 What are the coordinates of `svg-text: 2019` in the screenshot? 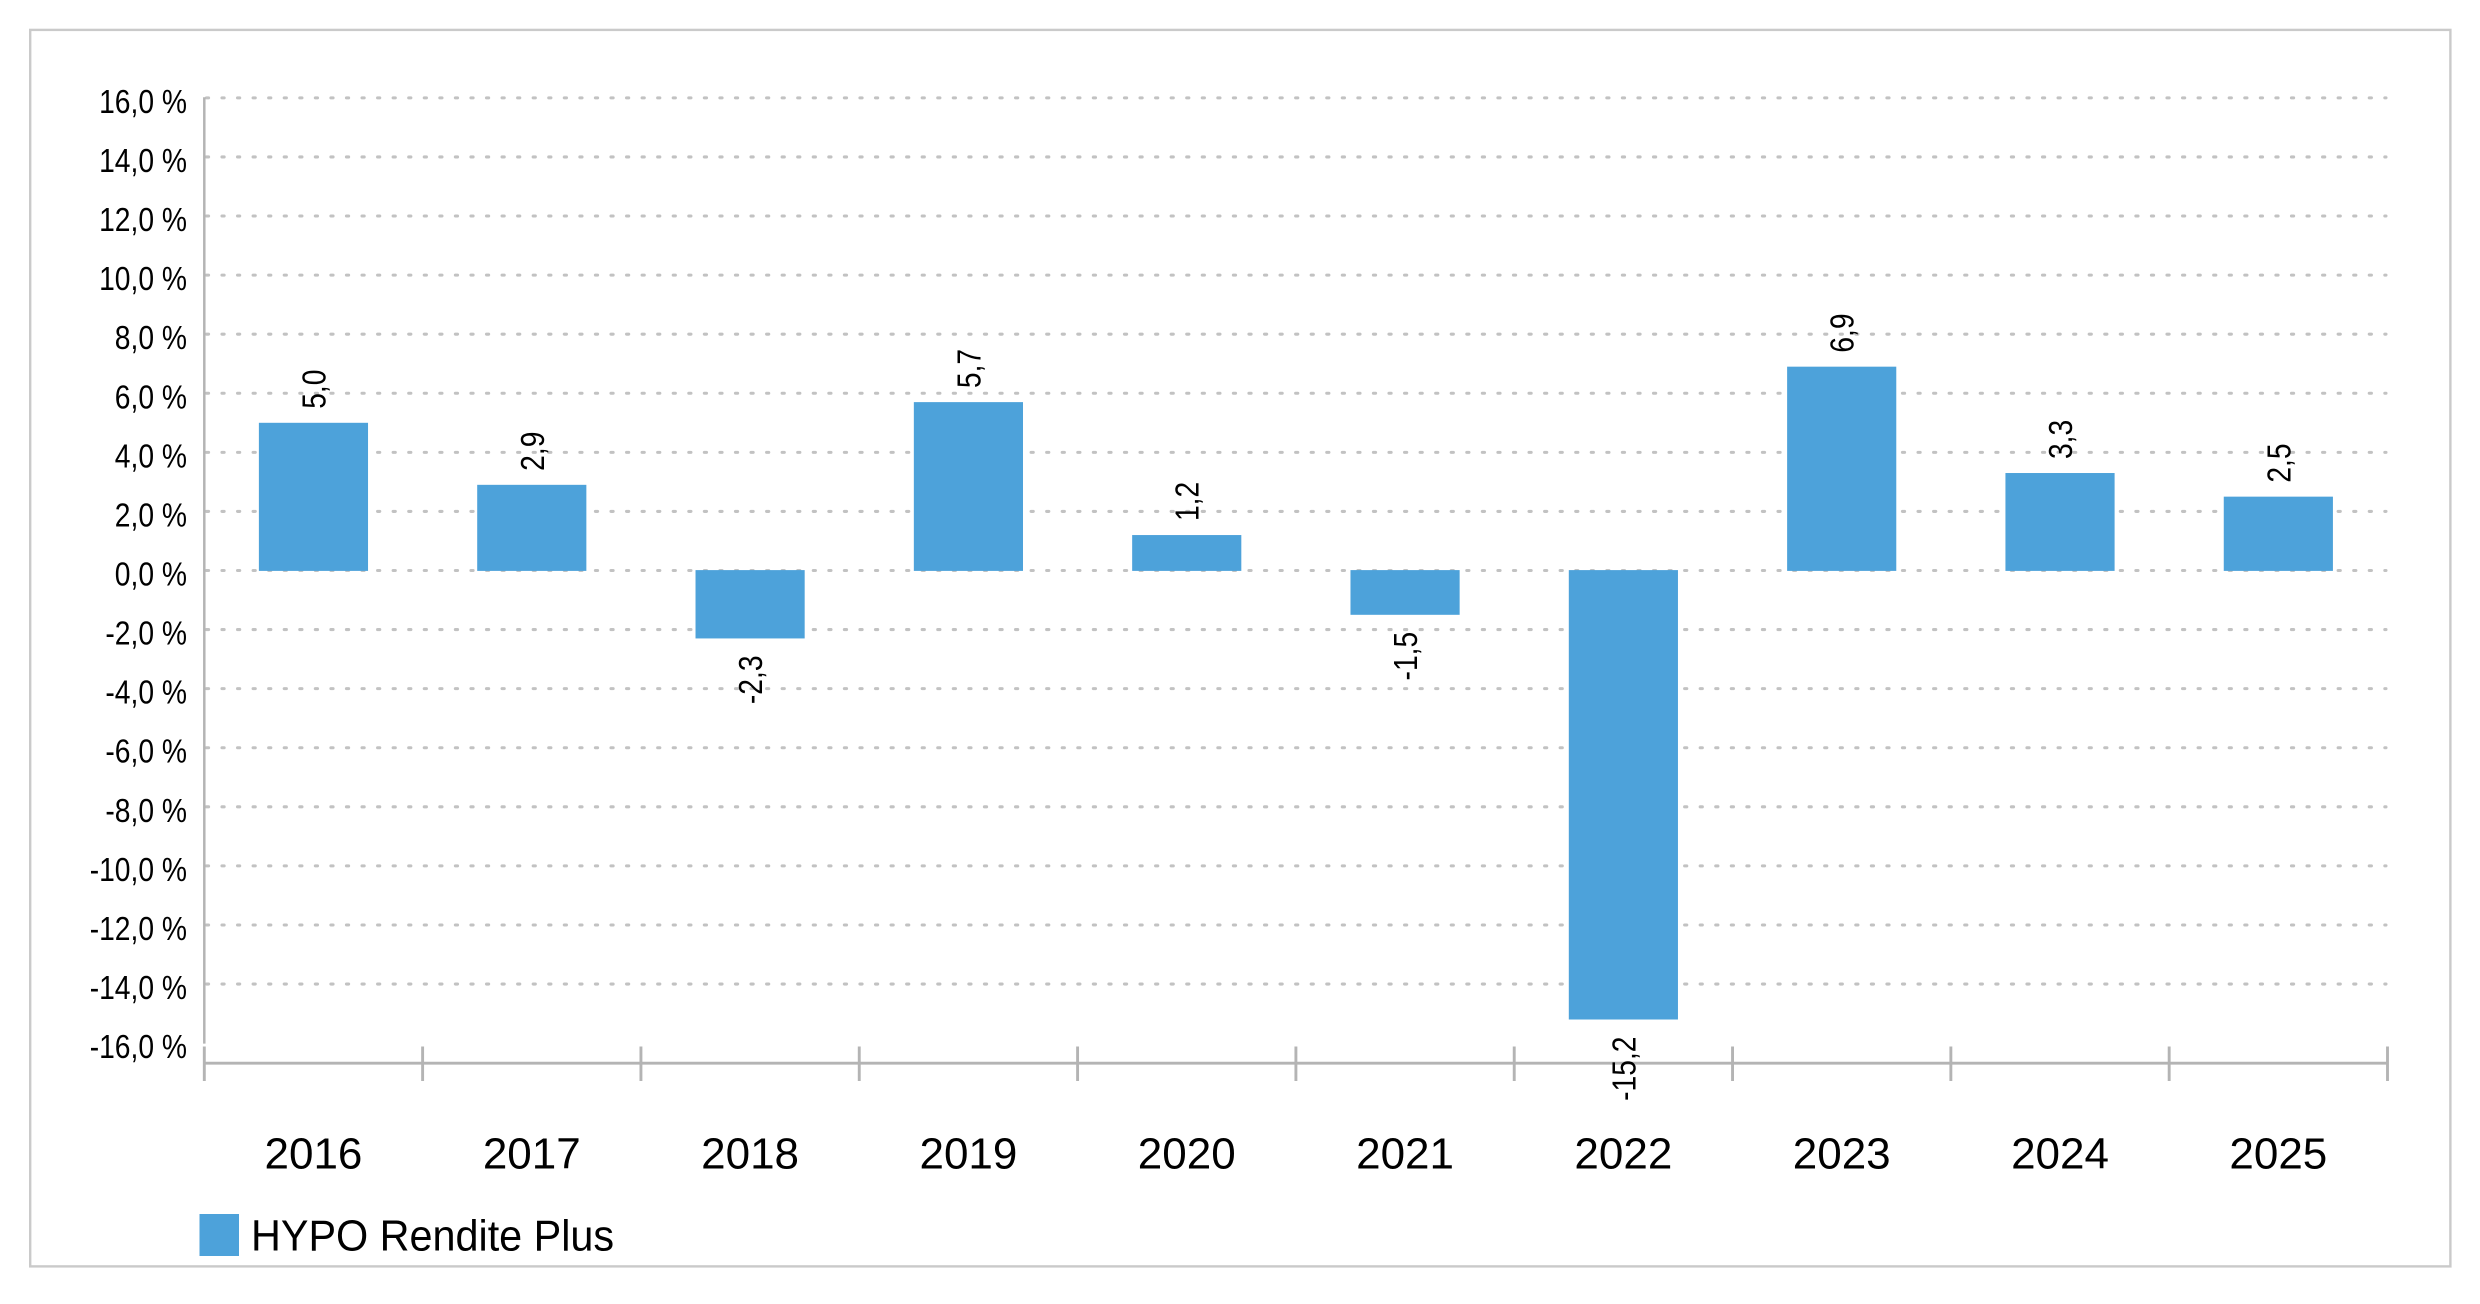 It's located at (968, 1154).